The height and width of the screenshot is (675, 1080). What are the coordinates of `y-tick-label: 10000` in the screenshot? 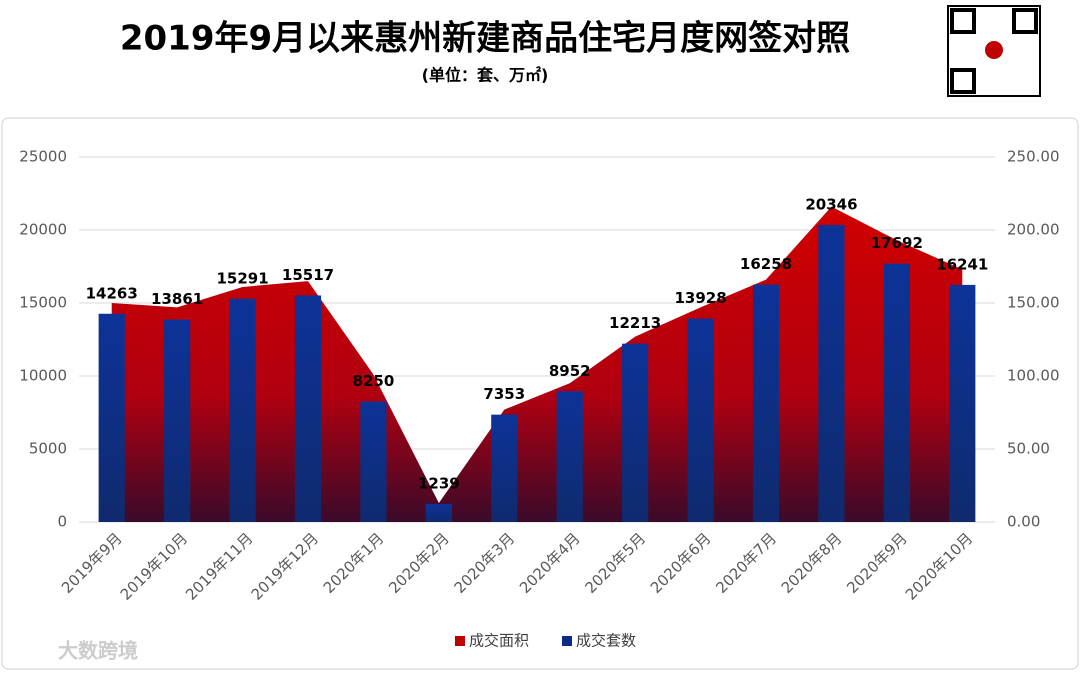 It's located at (43, 376).